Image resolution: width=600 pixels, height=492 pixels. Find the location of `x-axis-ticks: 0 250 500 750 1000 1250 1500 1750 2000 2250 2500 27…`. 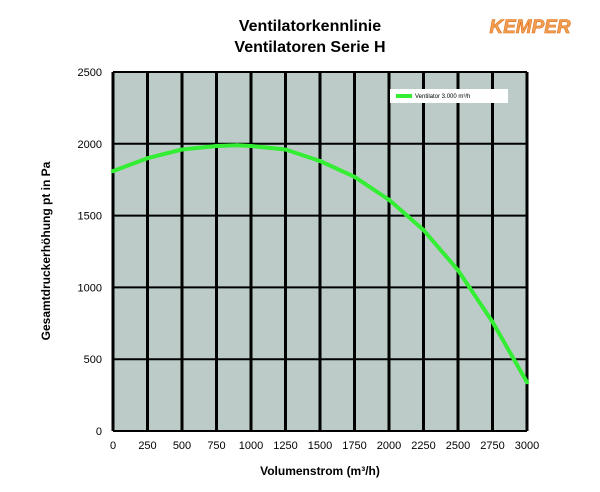

x-axis-ticks: 0 250 500 750 1000 1250 1500 1750 2000 2250 2500 27… is located at coordinates (324, 446).